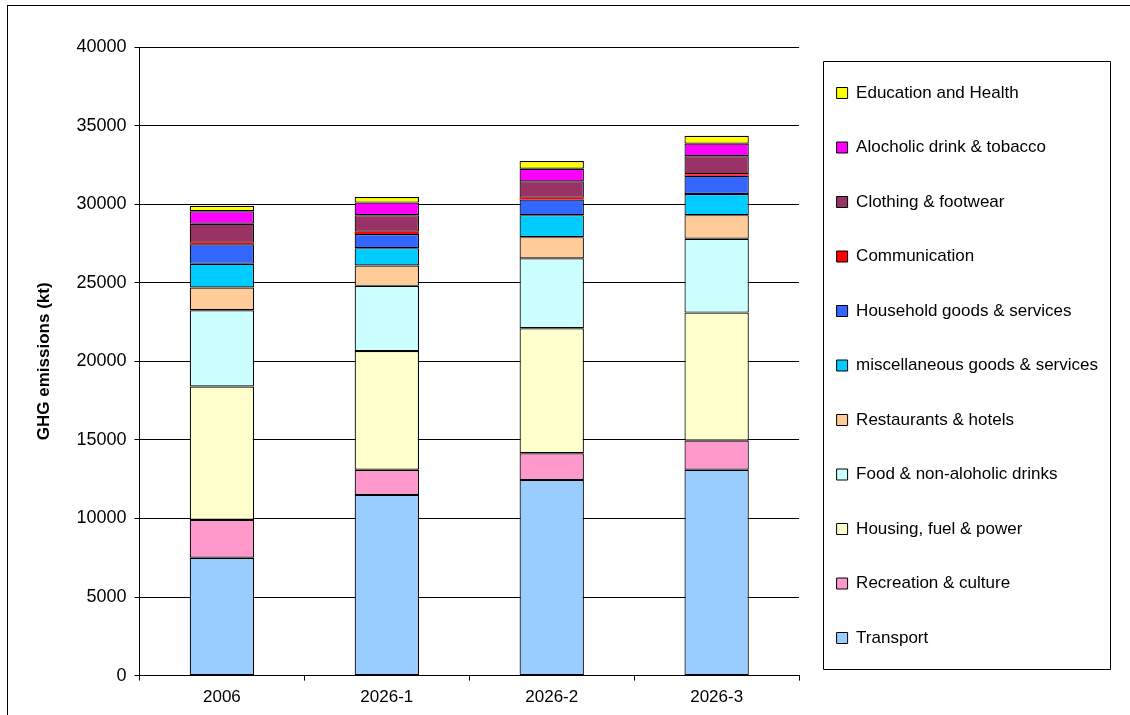 This screenshot has height=715, width=1130. Describe the element at coordinates (106, 595) in the screenshot. I see `y-tick-label: 5000` at that location.